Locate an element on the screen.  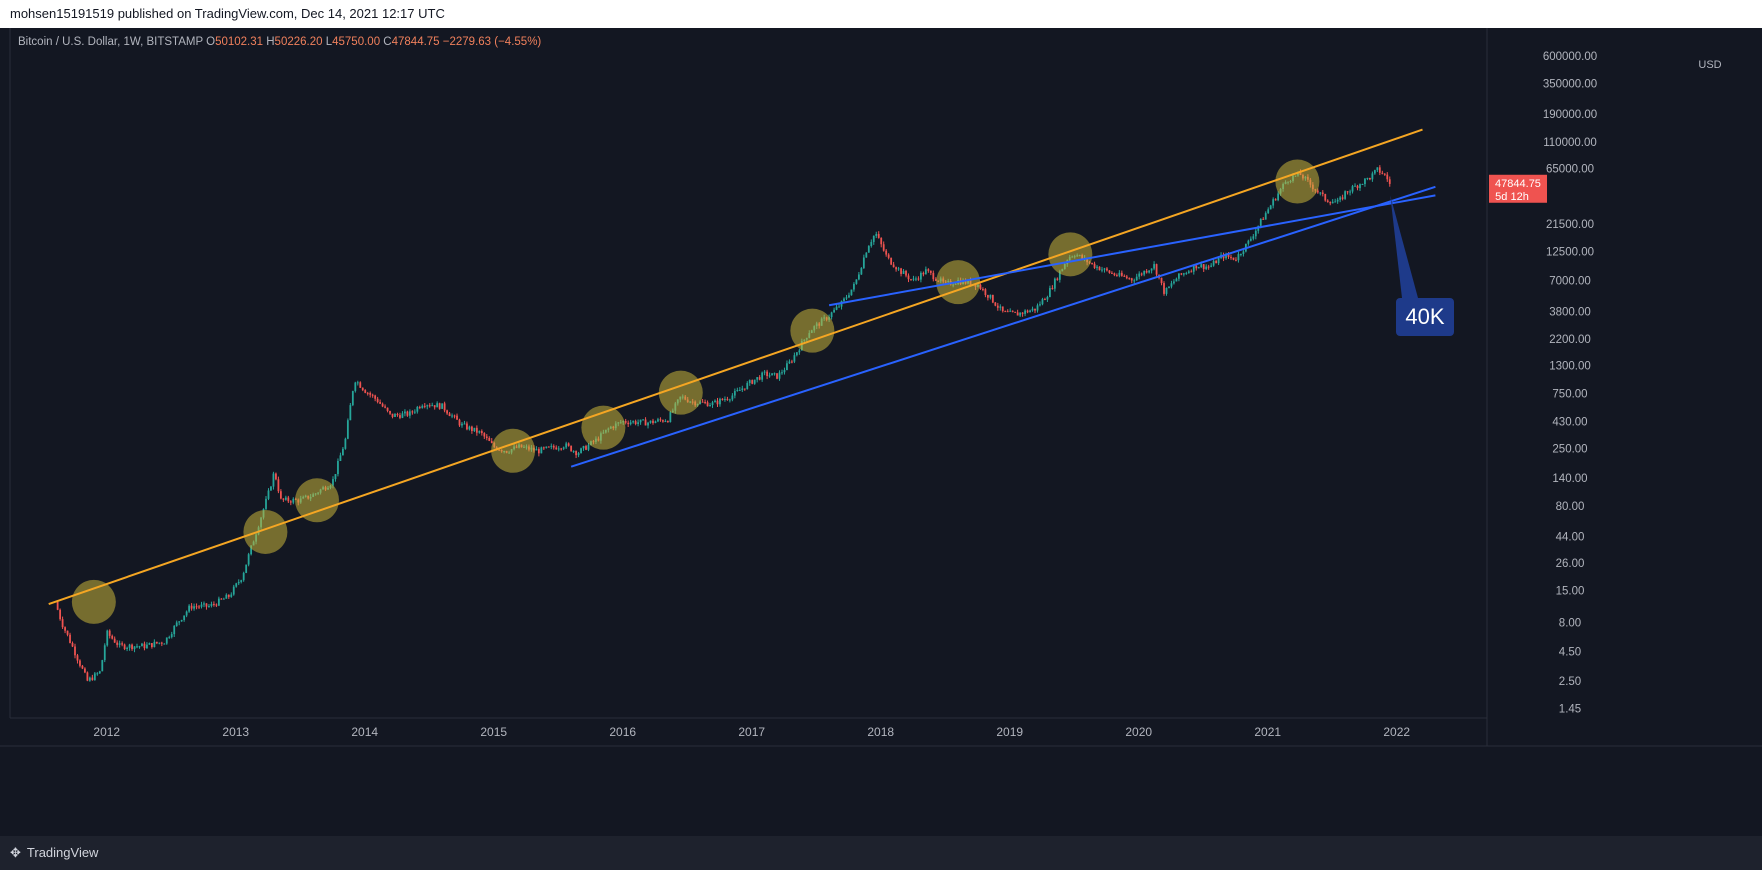
tradingview-logo-icon: ✥ is located at coordinates (15, 852).